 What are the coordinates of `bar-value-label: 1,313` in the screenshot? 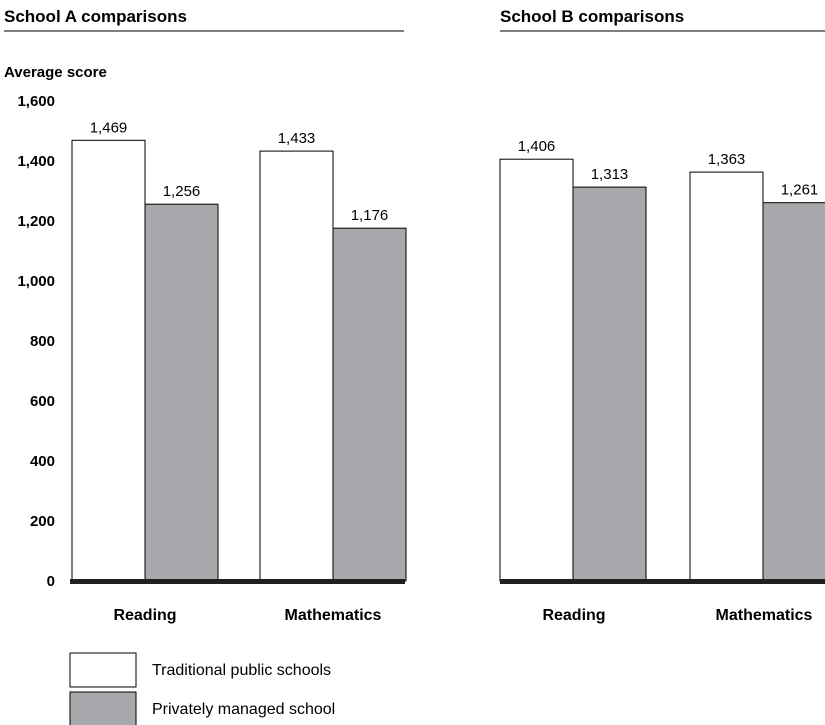 It's located at (610, 174).